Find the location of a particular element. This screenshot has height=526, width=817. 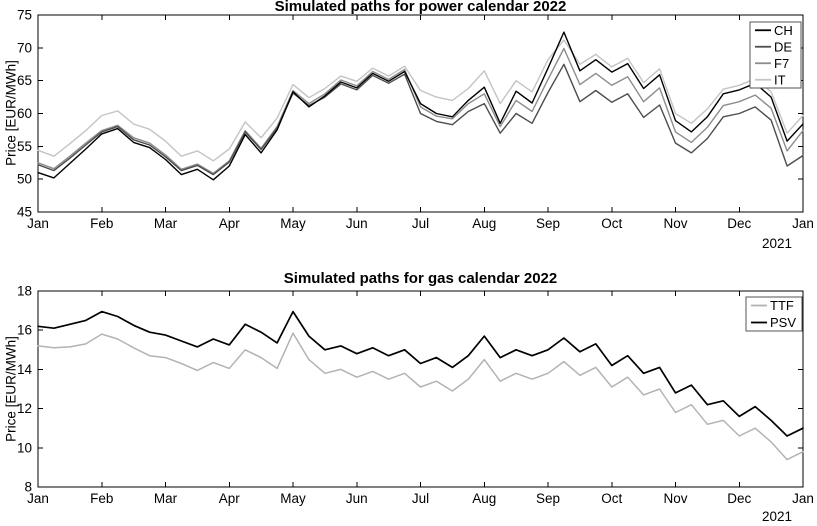

y-tick-label: 65 is located at coordinates (24, 80).